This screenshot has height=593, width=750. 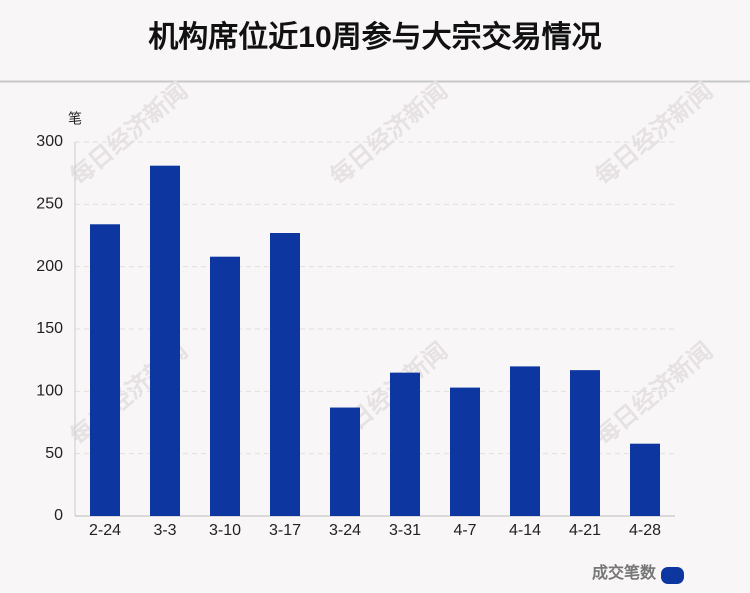 I want to click on y-tick-label: 200, so click(x=49, y=266).